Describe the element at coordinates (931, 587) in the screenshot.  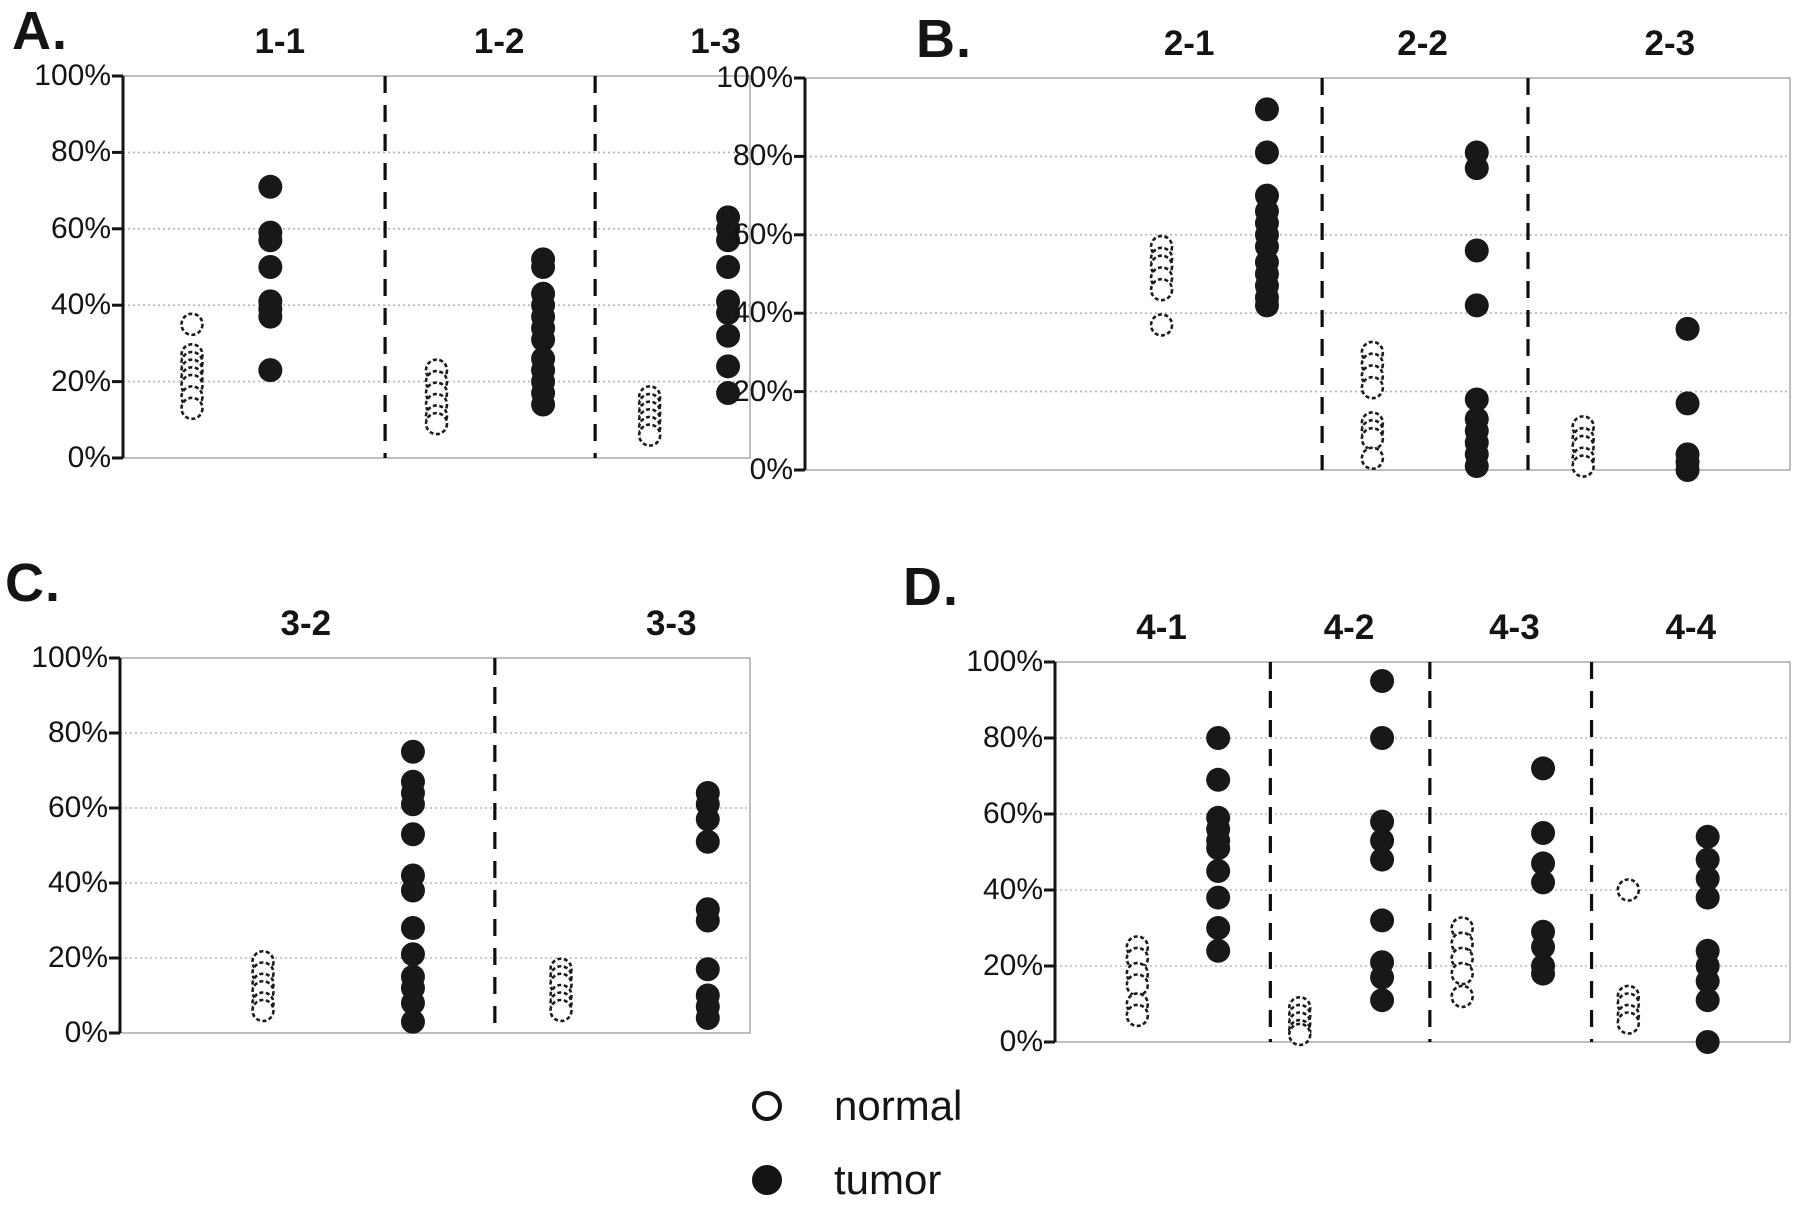
I see `panel-letter-D: D.` at that location.